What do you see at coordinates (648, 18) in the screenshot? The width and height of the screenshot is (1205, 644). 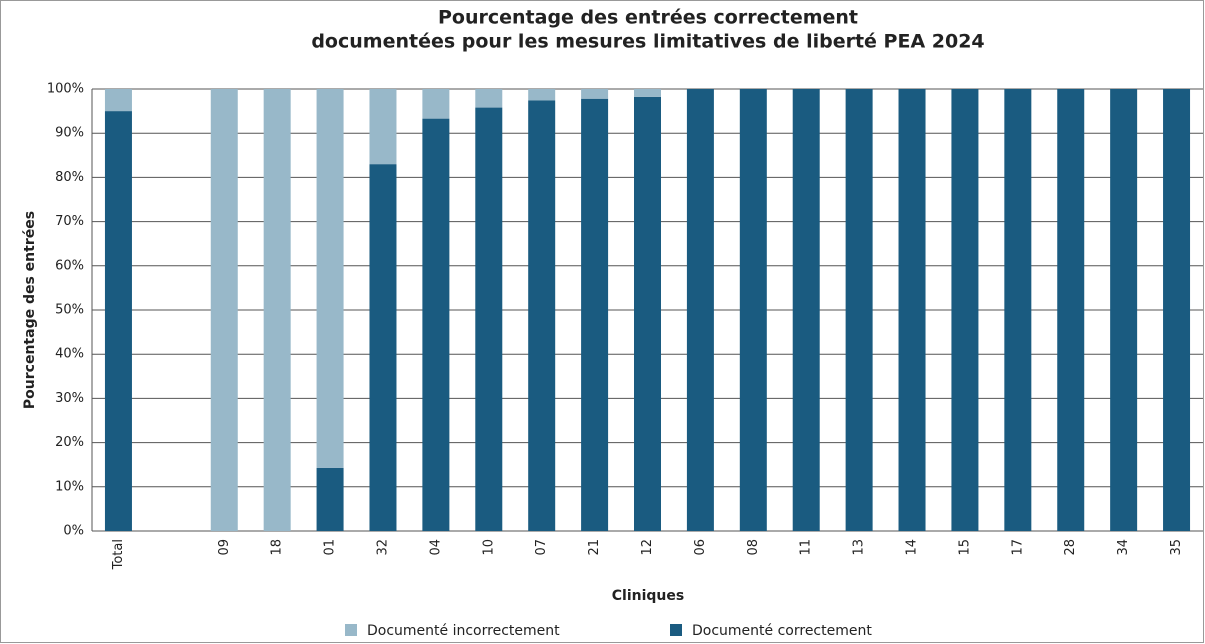 I see `chart-title: Pourcentage des entrées correctement` at bounding box center [648, 18].